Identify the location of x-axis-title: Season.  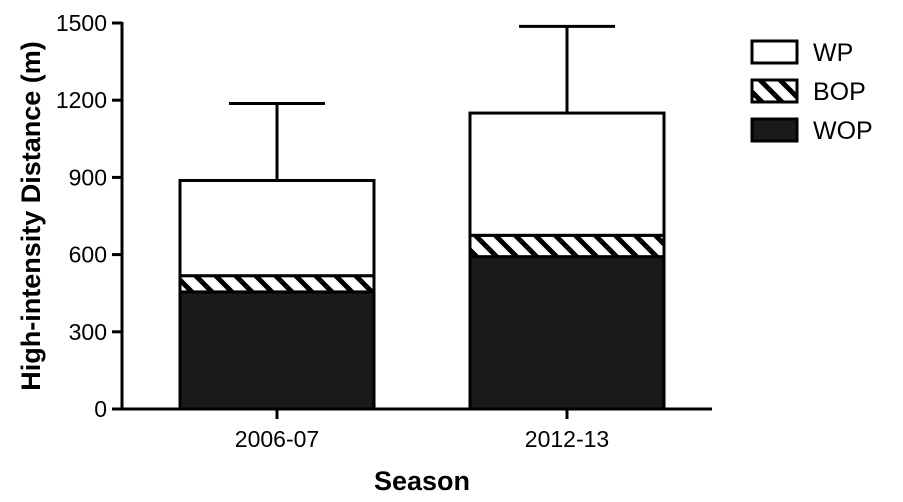
(422, 481).